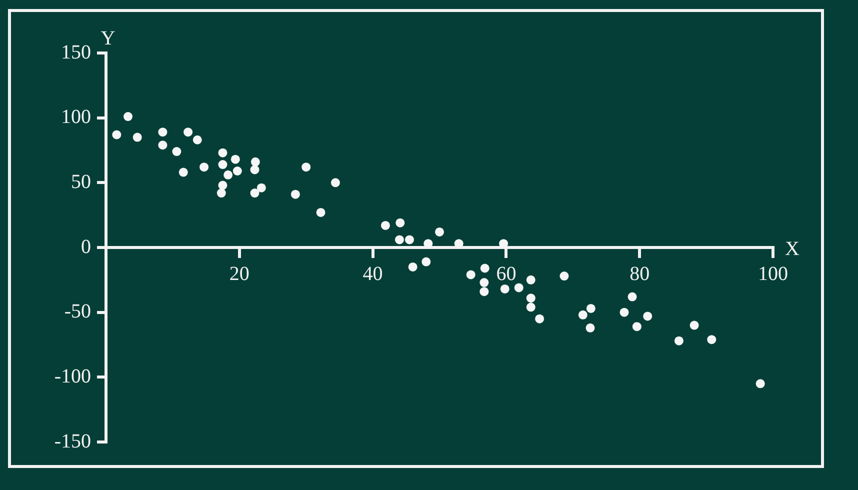  Describe the element at coordinates (81, 181) in the screenshot. I see `y-tick-label: 50` at that location.